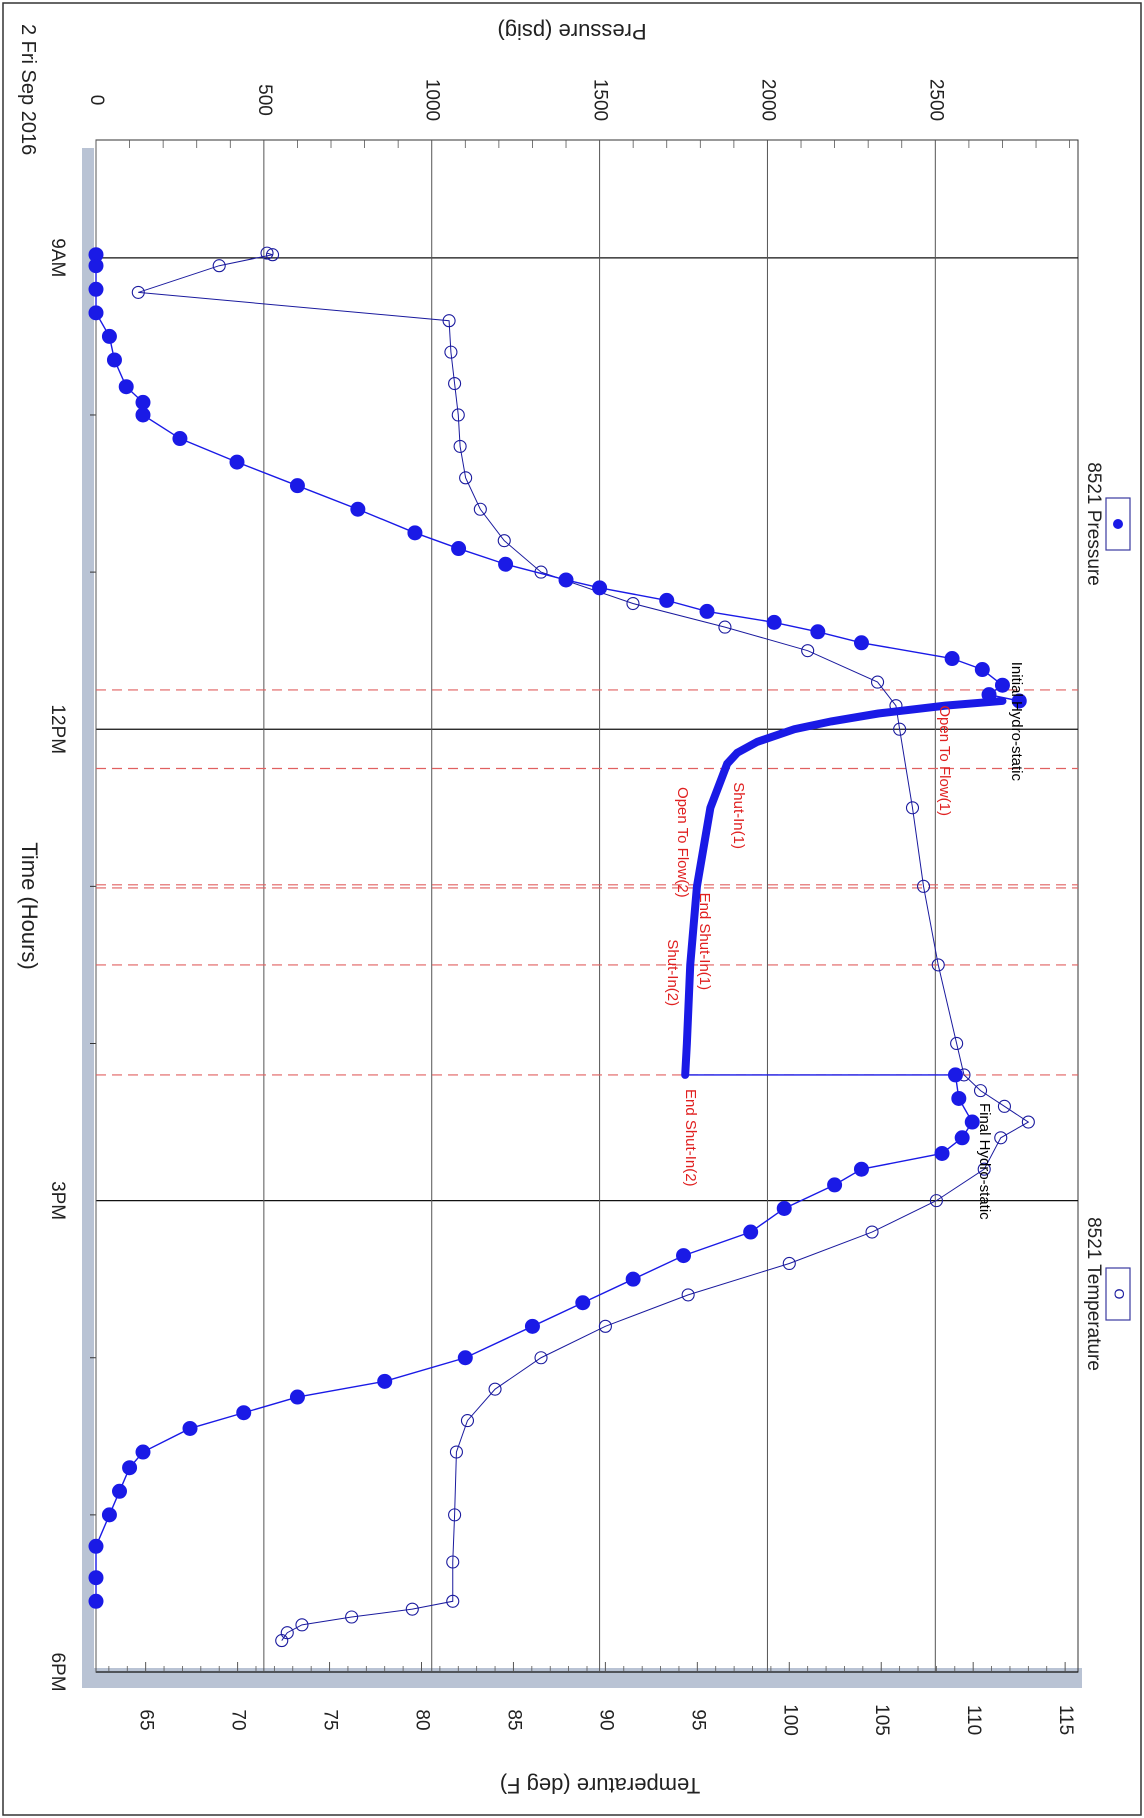 This screenshot has width=1144, height=1818. Describe the element at coordinates (1065, 1720) in the screenshot. I see `temperature-tick-label: 115` at that location.